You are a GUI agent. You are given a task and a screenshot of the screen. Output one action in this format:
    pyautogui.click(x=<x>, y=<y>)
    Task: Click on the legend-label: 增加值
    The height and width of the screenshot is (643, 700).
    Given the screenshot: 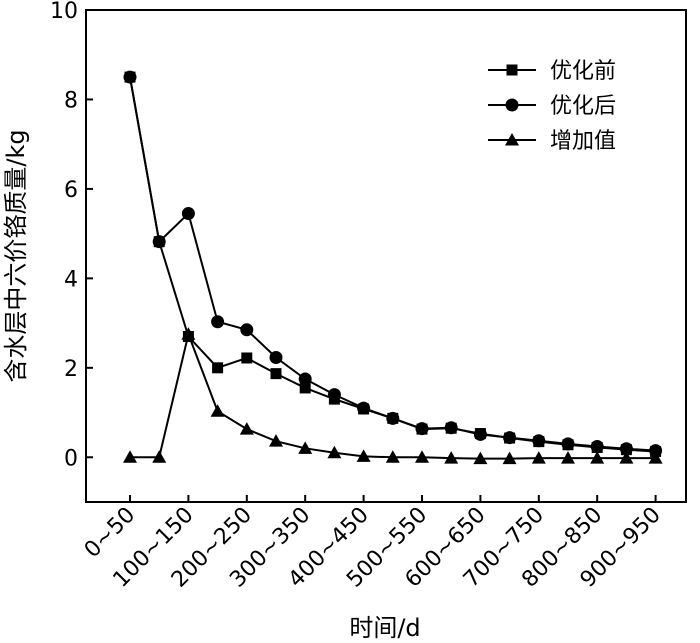 What is the action you would take?
    pyautogui.click(x=583, y=141)
    